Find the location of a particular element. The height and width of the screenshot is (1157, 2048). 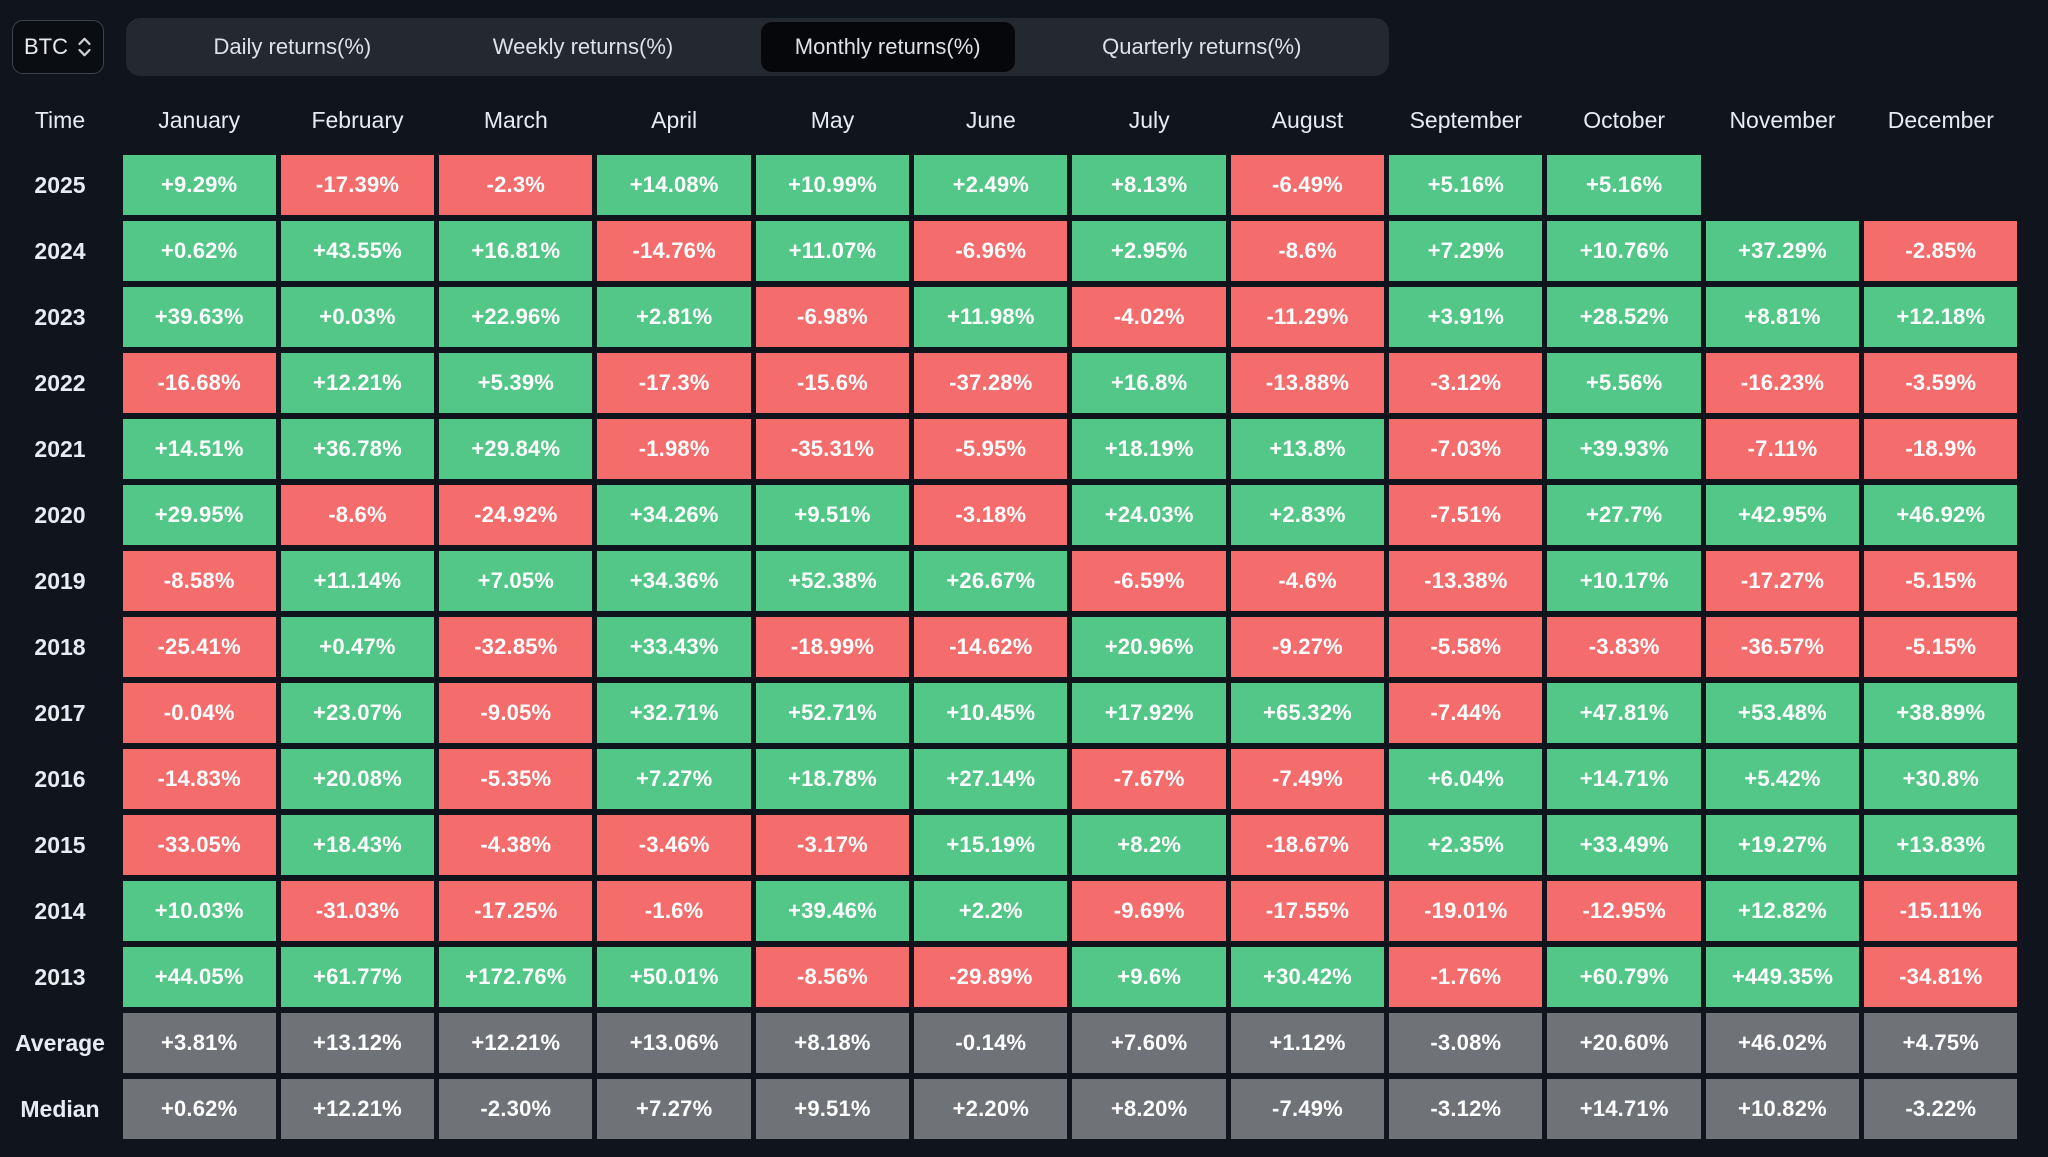

returns-cell: +18.43% is located at coordinates (357, 845).